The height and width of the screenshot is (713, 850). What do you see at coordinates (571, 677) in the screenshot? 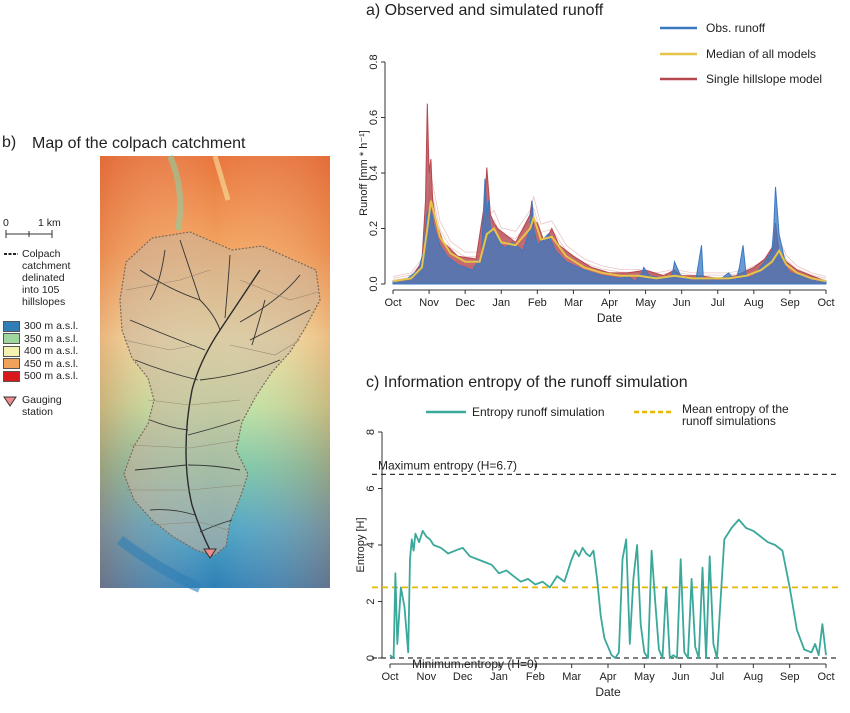
I see `chart-c-x-tick-label: Mar` at bounding box center [571, 677].